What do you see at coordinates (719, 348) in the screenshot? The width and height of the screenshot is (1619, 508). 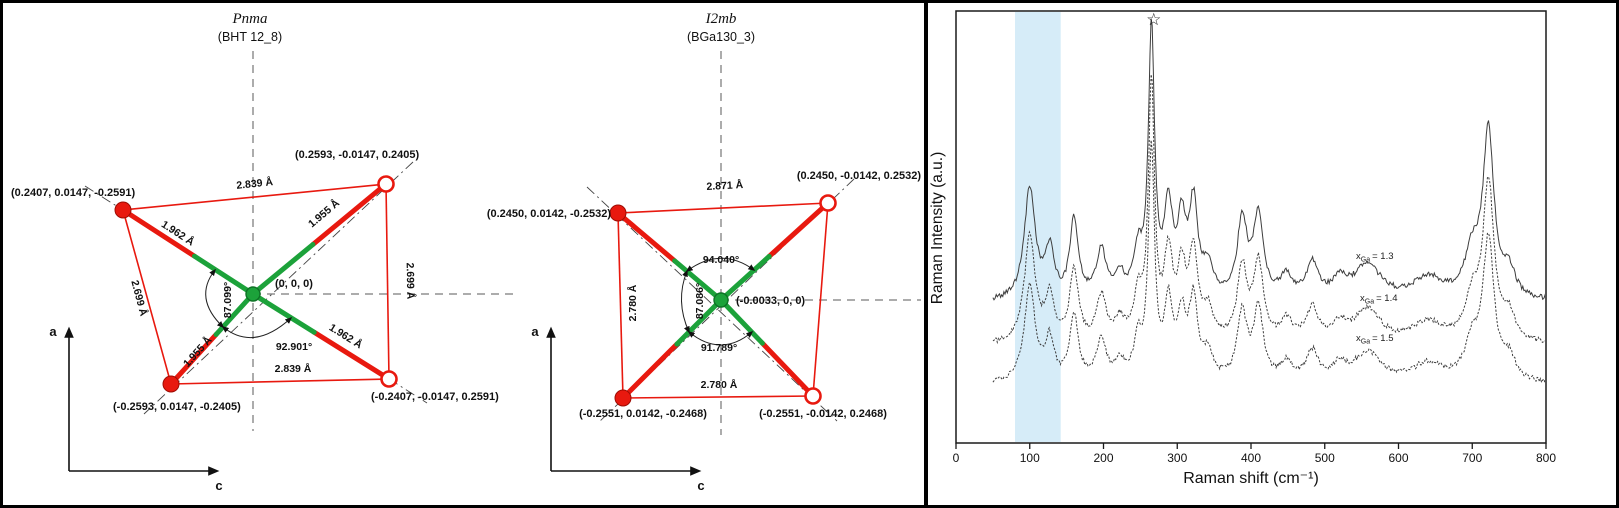 I see `angle-label-bottom: 91.789°` at bounding box center [719, 348].